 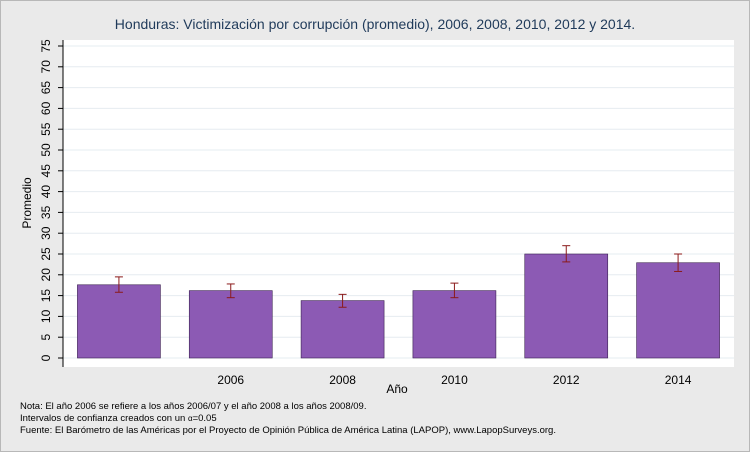 I want to click on y-tick-label: 70, so click(x=46, y=67).